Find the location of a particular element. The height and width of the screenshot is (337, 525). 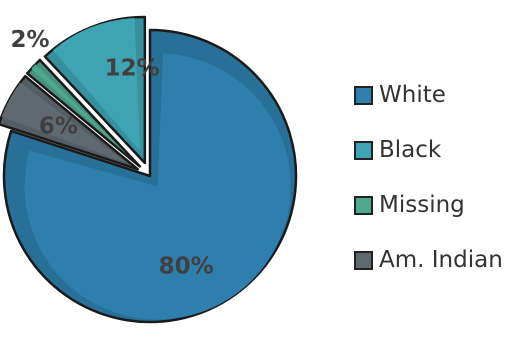

legend-item-black: Black is located at coordinates (428, 150).